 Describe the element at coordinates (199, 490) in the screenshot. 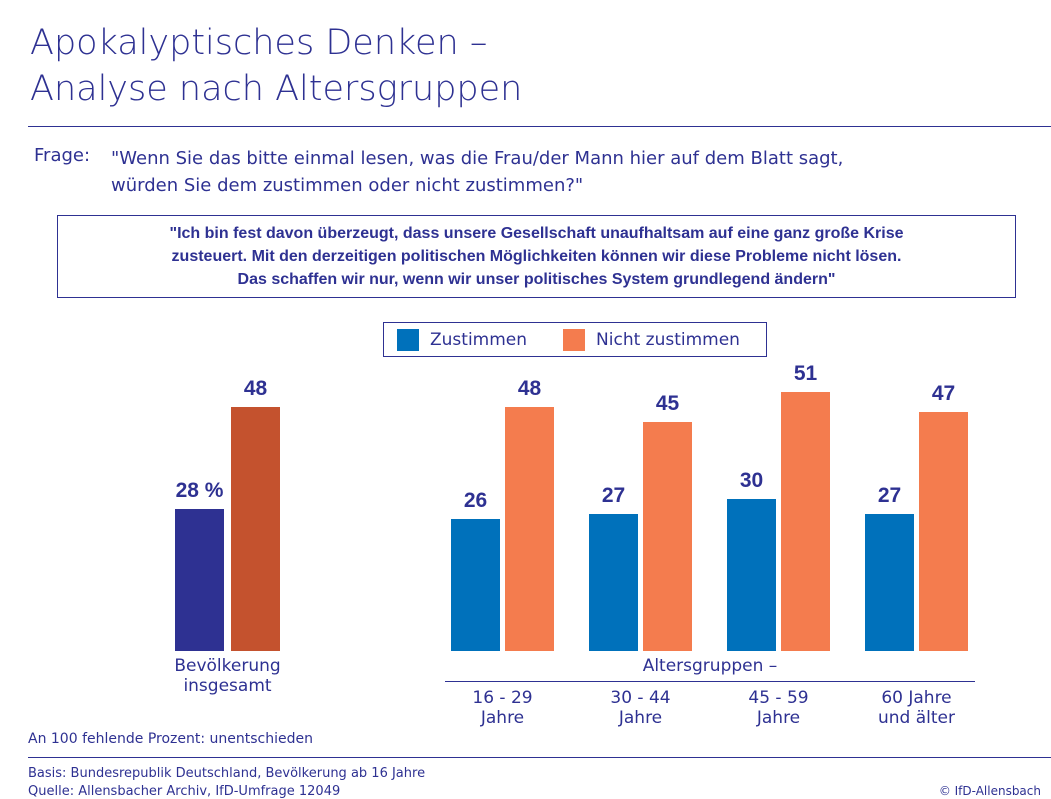

I see `value-label: 28 %` at that location.